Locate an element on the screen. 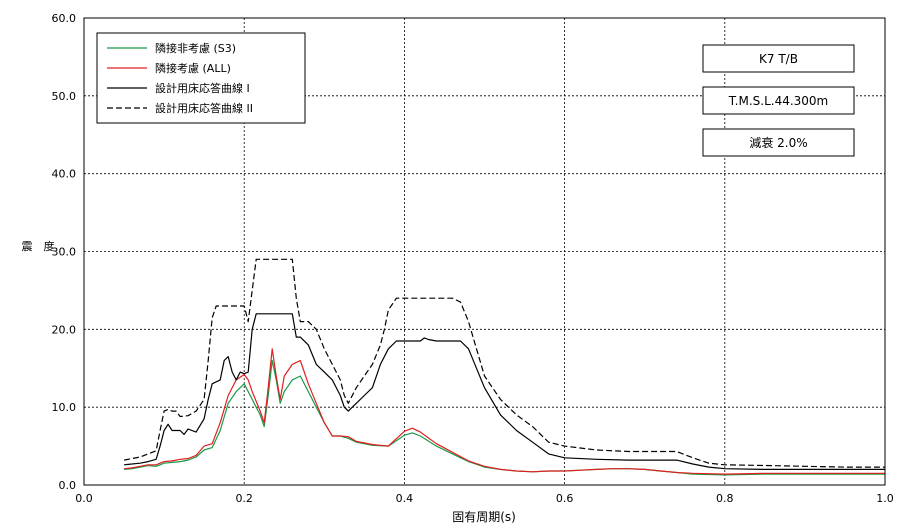 The height and width of the screenshot is (529, 898). y-tick-label: 30.0 is located at coordinates (64, 252).